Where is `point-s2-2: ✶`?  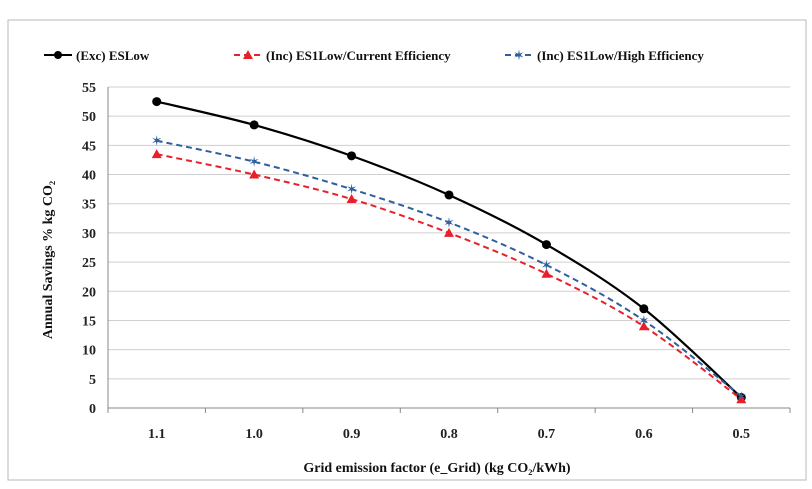
point-s2-2: ✶ is located at coordinates (352, 190).